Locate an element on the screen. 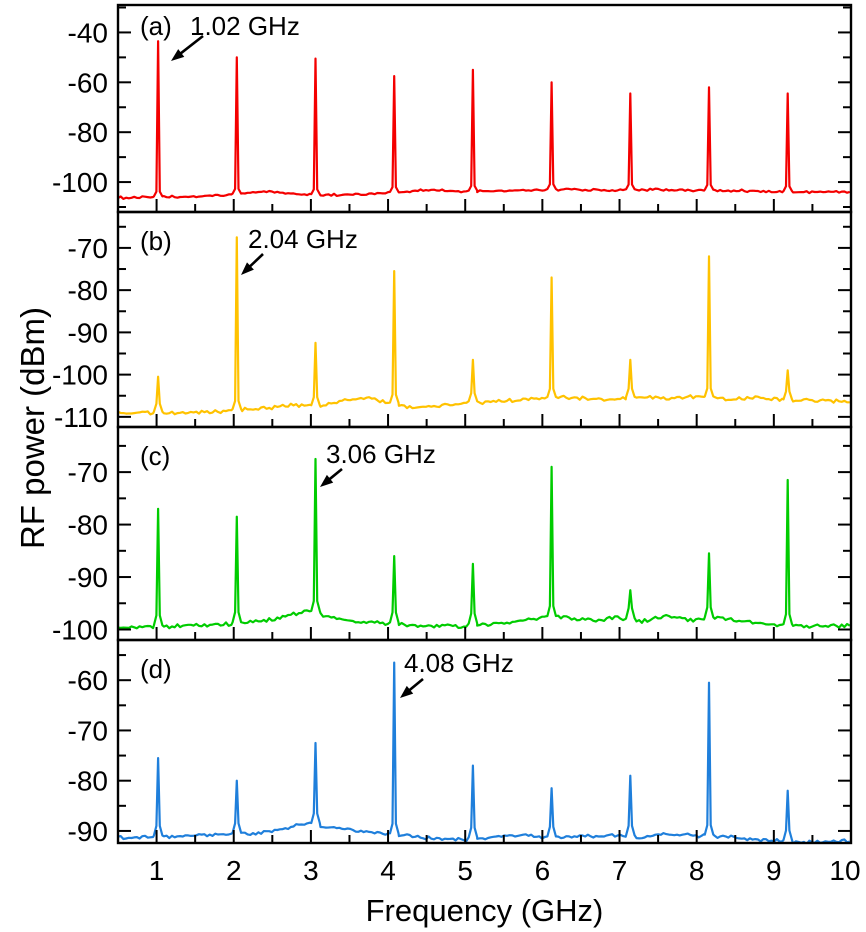 The width and height of the screenshot is (866, 932). x-tick-label: 2 is located at coordinates (234, 870).